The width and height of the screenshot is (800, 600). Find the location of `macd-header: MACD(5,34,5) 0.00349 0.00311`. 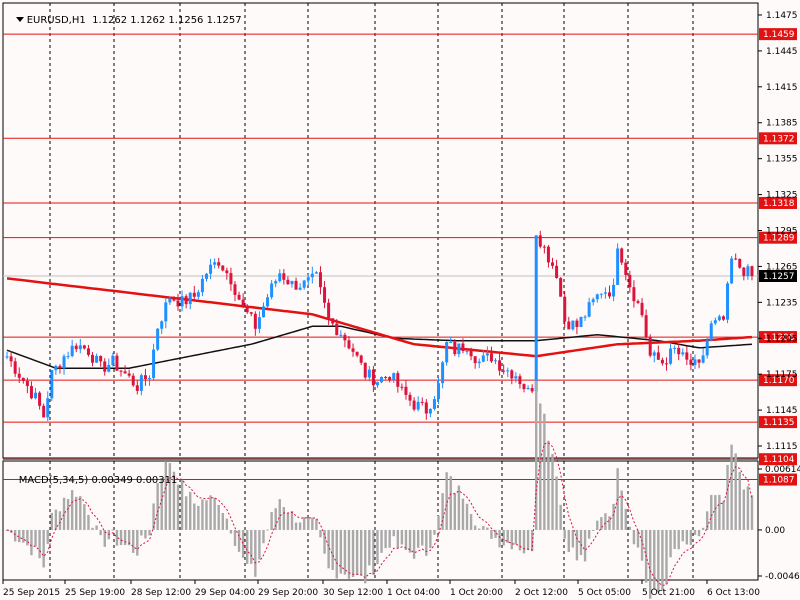

macd-header: MACD(5,34,5) 0.00349 0.00311 is located at coordinates (92, 480).